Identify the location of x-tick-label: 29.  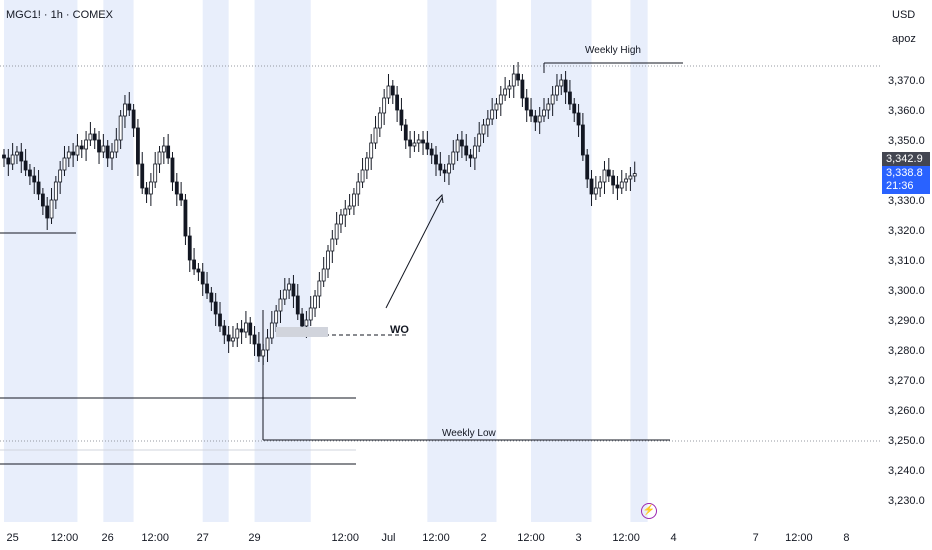
(254, 538).